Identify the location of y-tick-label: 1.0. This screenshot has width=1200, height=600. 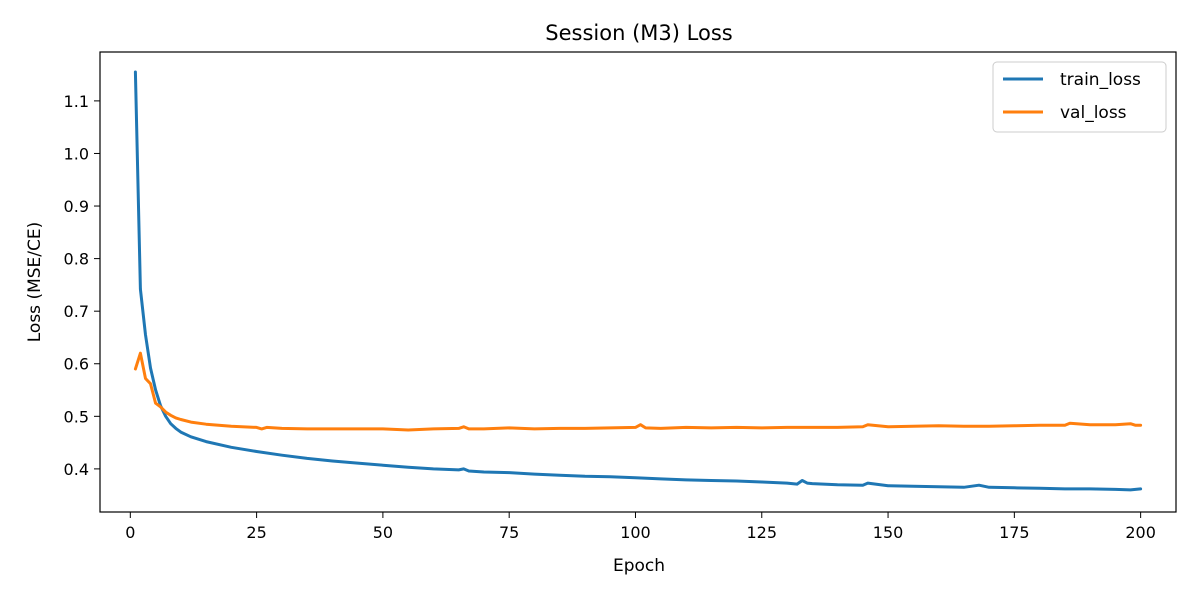
(76, 153).